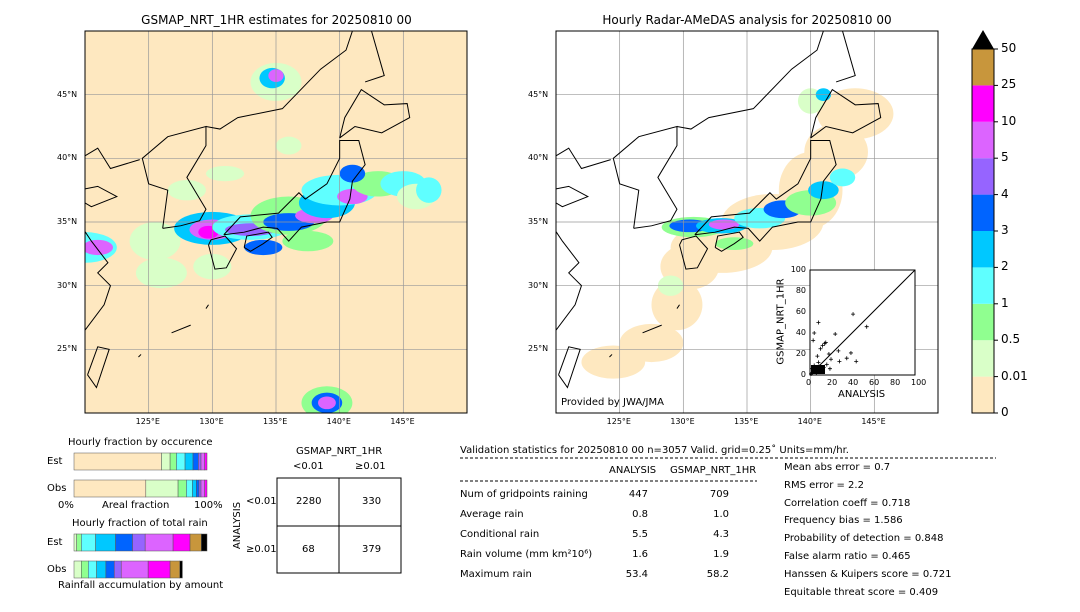  What do you see at coordinates (1014, 375) in the screenshot?
I see `colorbar-label: 0.01` at bounding box center [1014, 375].